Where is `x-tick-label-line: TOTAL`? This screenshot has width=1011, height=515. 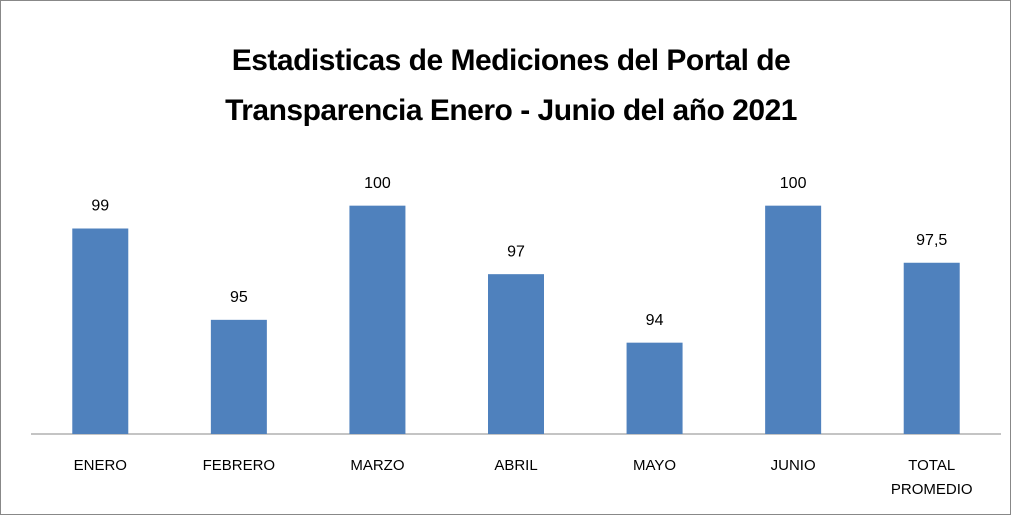
x-tick-label-line: TOTAL is located at coordinates (931, 465).